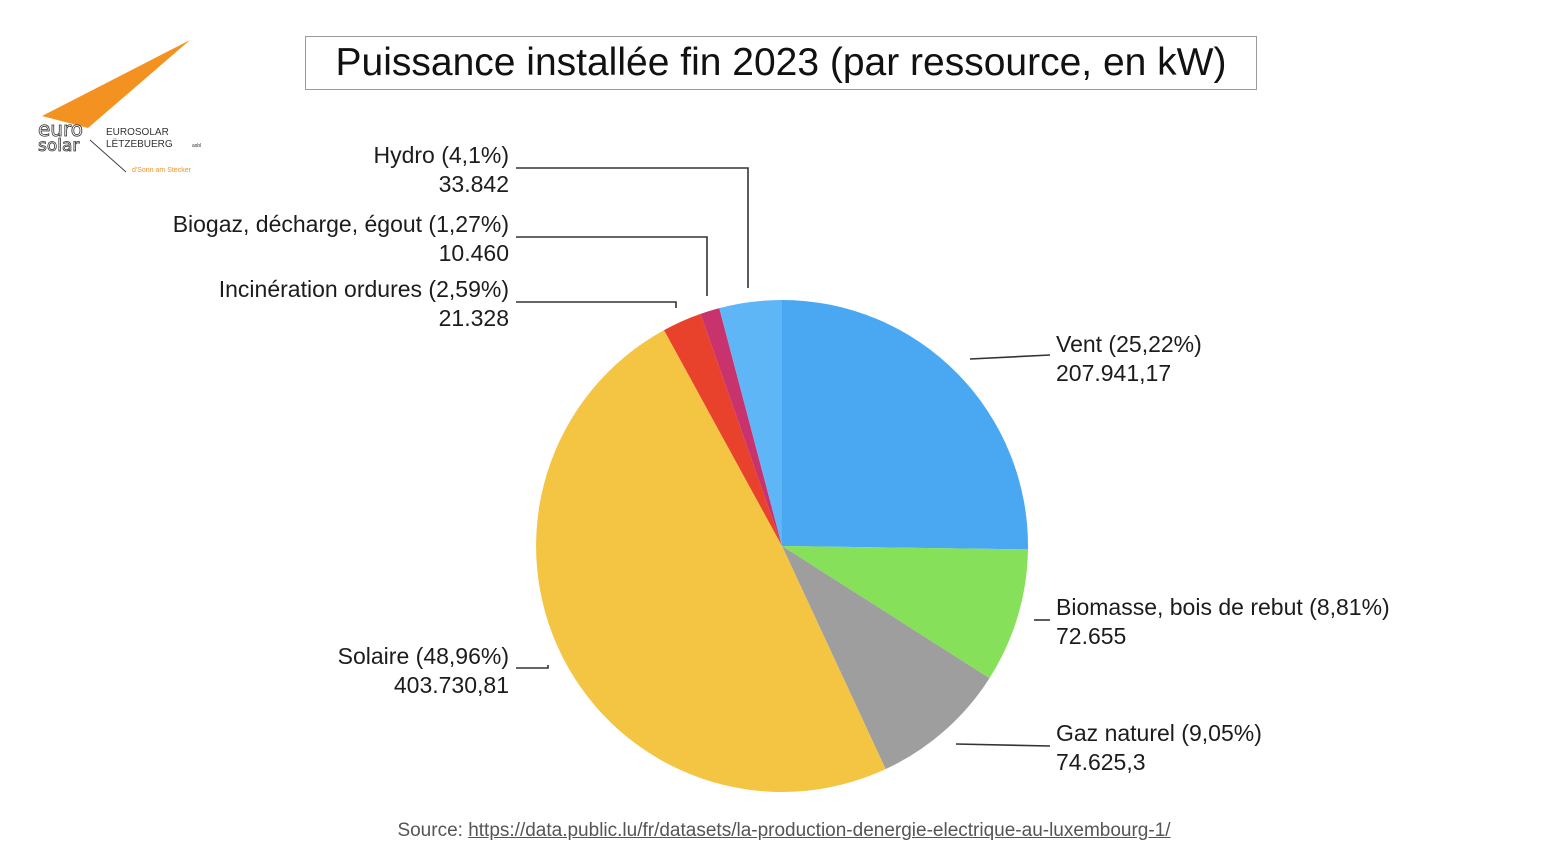  I want to click on slice-value: 74.625,3, so click(1101, 762).